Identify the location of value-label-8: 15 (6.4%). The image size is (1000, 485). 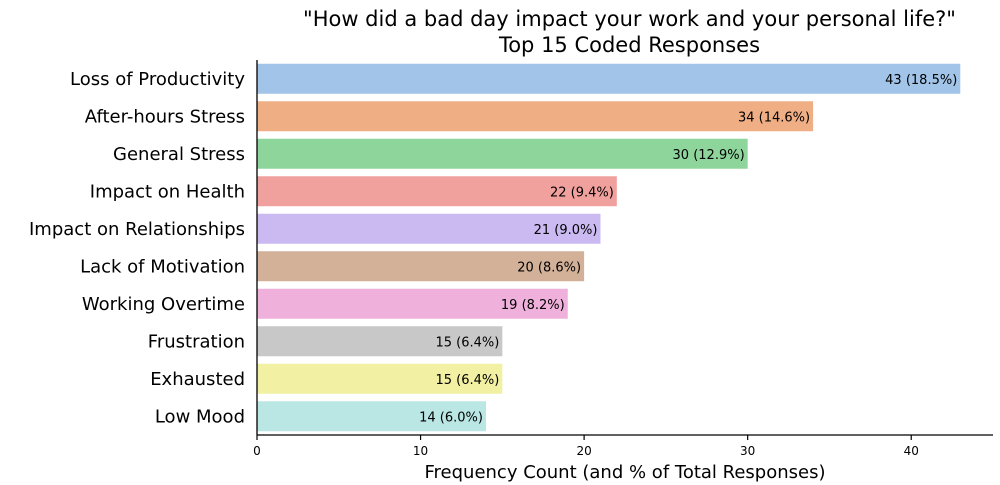
(467, 380).